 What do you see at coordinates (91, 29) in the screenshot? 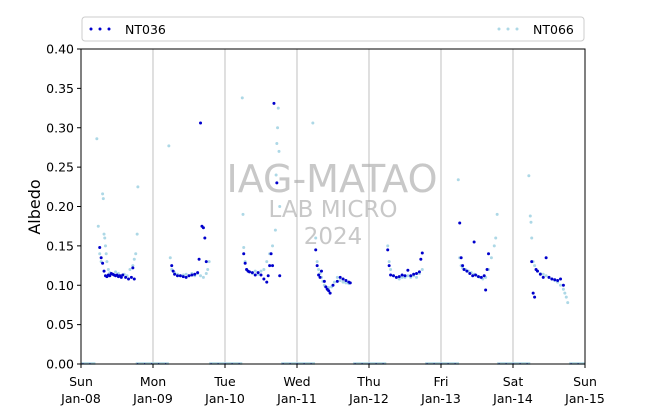
I see `legend-marker-nt036` at bounding box center [91, 29].